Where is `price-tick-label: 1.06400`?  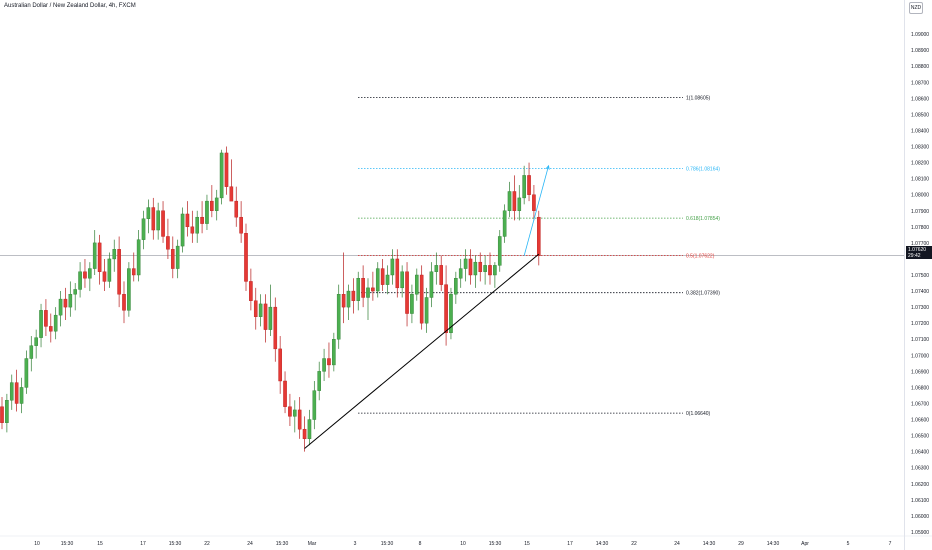
price-tick-label: 1.06400 is located at coordinates (920, 453).